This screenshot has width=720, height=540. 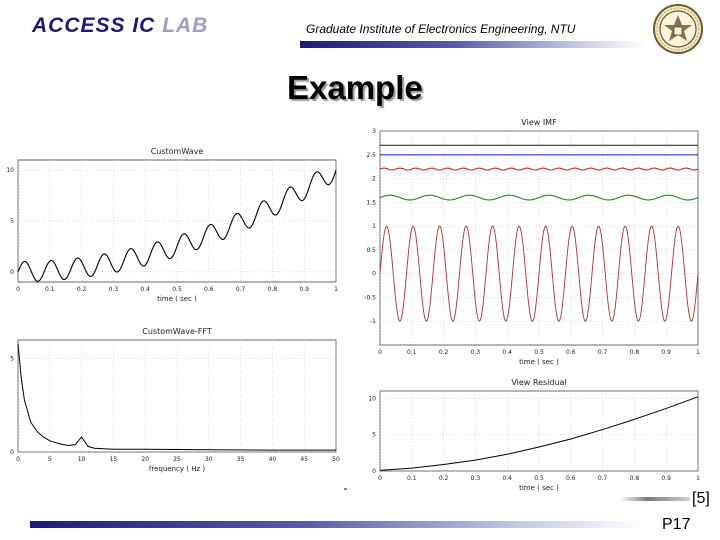 I want to click on x-tick-label: 35, so click(x=241, y=459).